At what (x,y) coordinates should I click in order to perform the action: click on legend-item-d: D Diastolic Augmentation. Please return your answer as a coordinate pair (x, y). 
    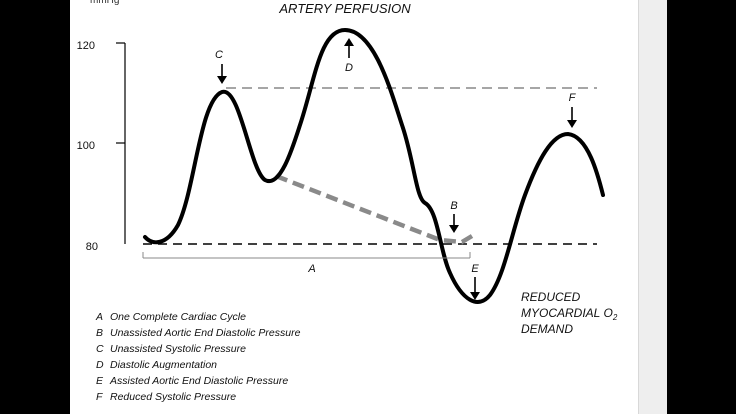
    Looking at the image, I should click on (156, 365).